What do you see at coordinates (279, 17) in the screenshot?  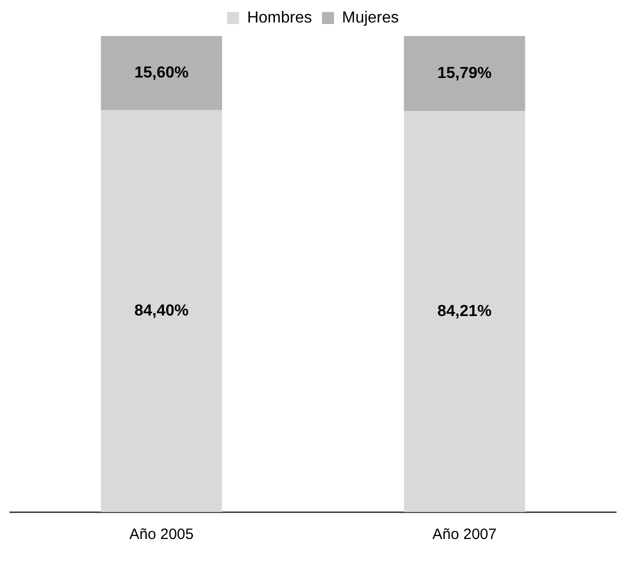 I see `legend-label: Hombres` at bounding box center [279, 17].